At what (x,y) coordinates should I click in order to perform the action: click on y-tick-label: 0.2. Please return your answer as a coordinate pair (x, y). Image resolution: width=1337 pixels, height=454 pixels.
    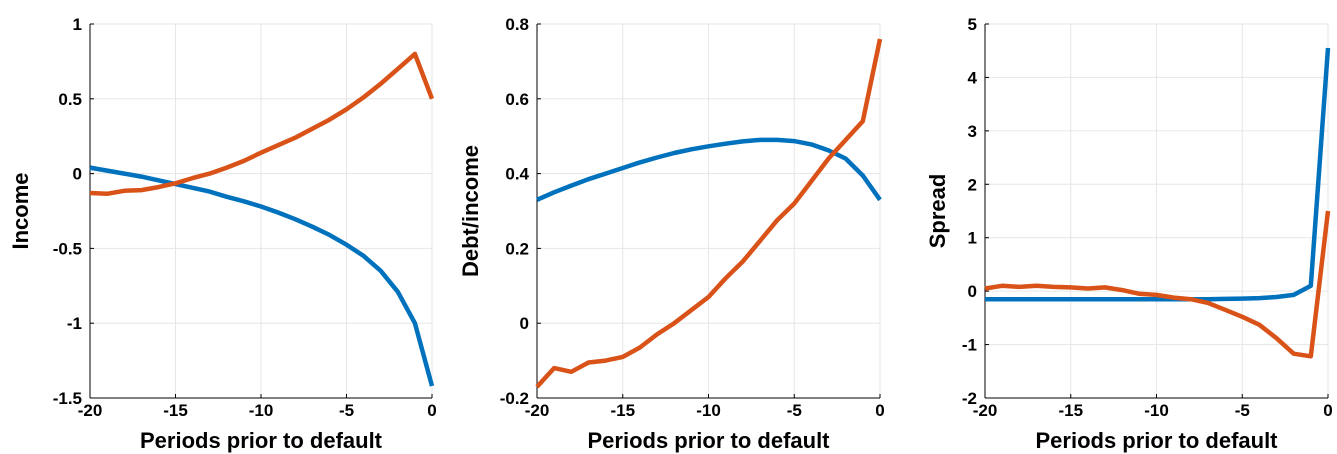
    Looking at the image, I should click on (517, 248).